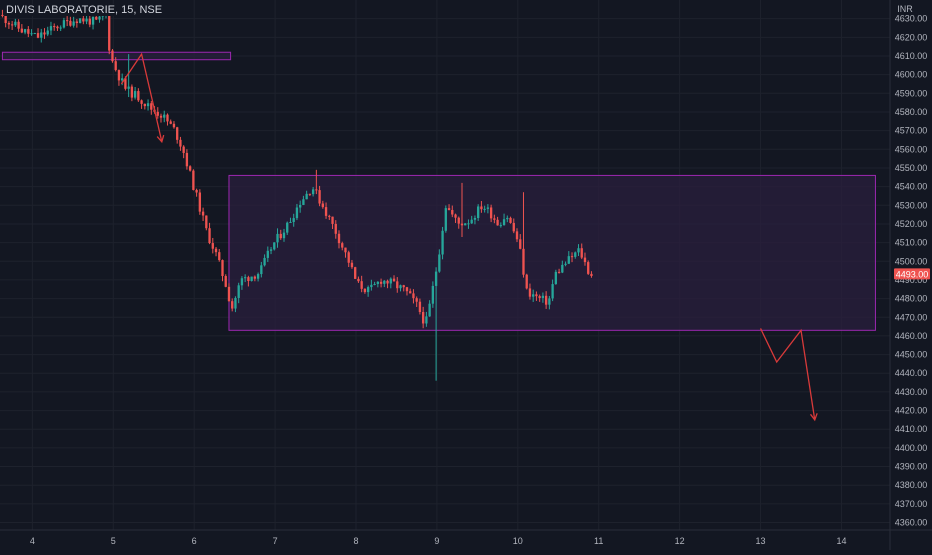 This screenshot has height=555, width=932. What do you see at coordinates (466, 537) in the screenshot?
I see `time-axis: 4 5 6 7 8 9 10 11 12 13 14` at bounding box center [466, 537].